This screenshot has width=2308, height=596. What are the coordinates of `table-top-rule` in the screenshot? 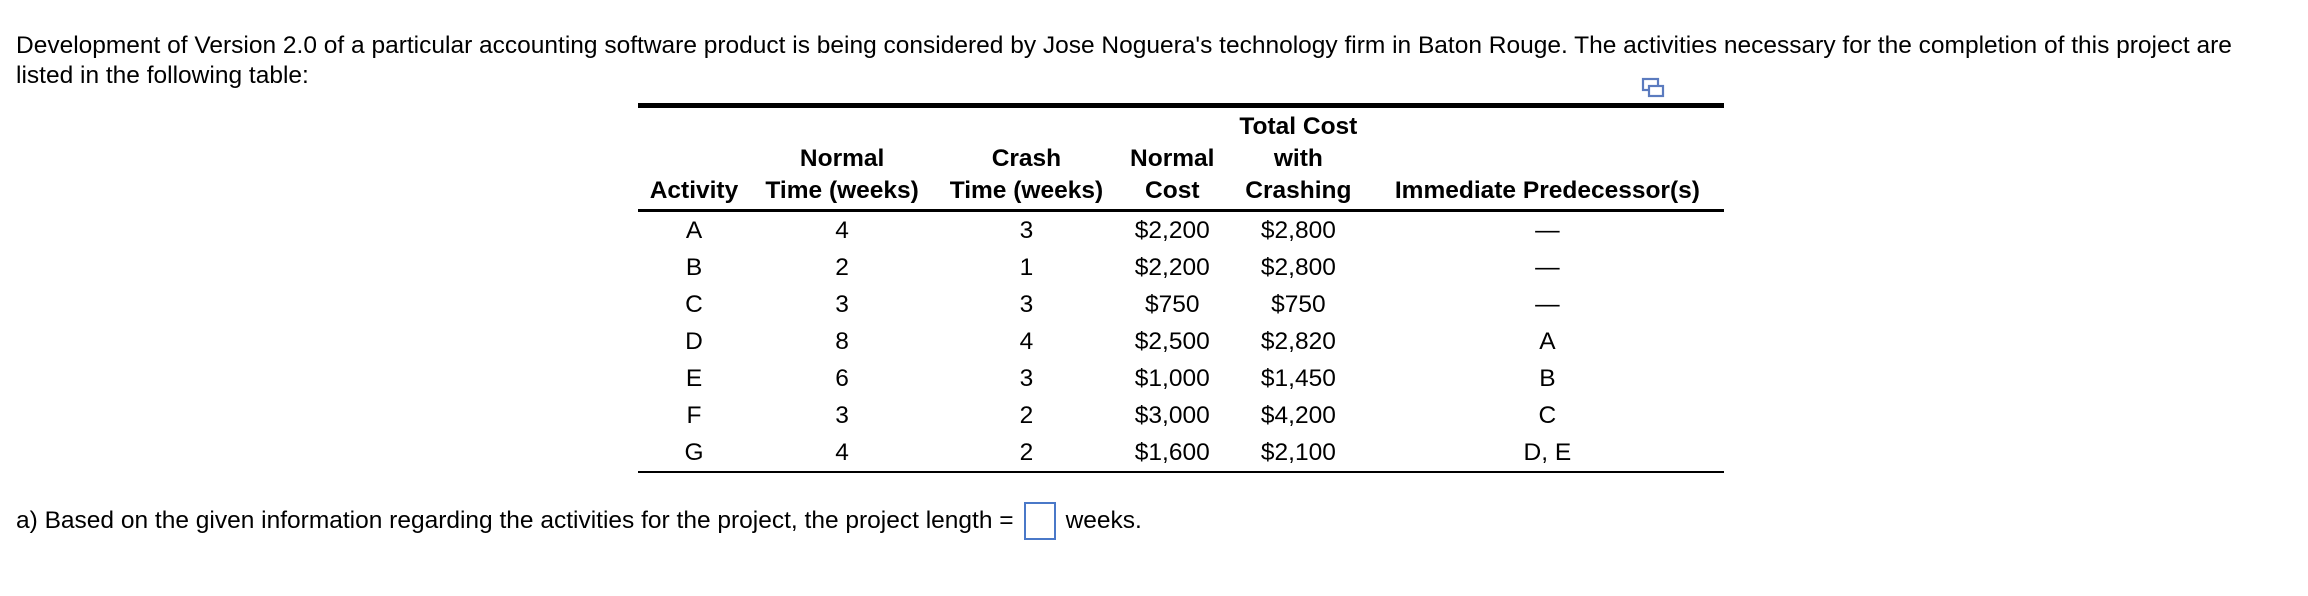 It's located at (1181, 105).